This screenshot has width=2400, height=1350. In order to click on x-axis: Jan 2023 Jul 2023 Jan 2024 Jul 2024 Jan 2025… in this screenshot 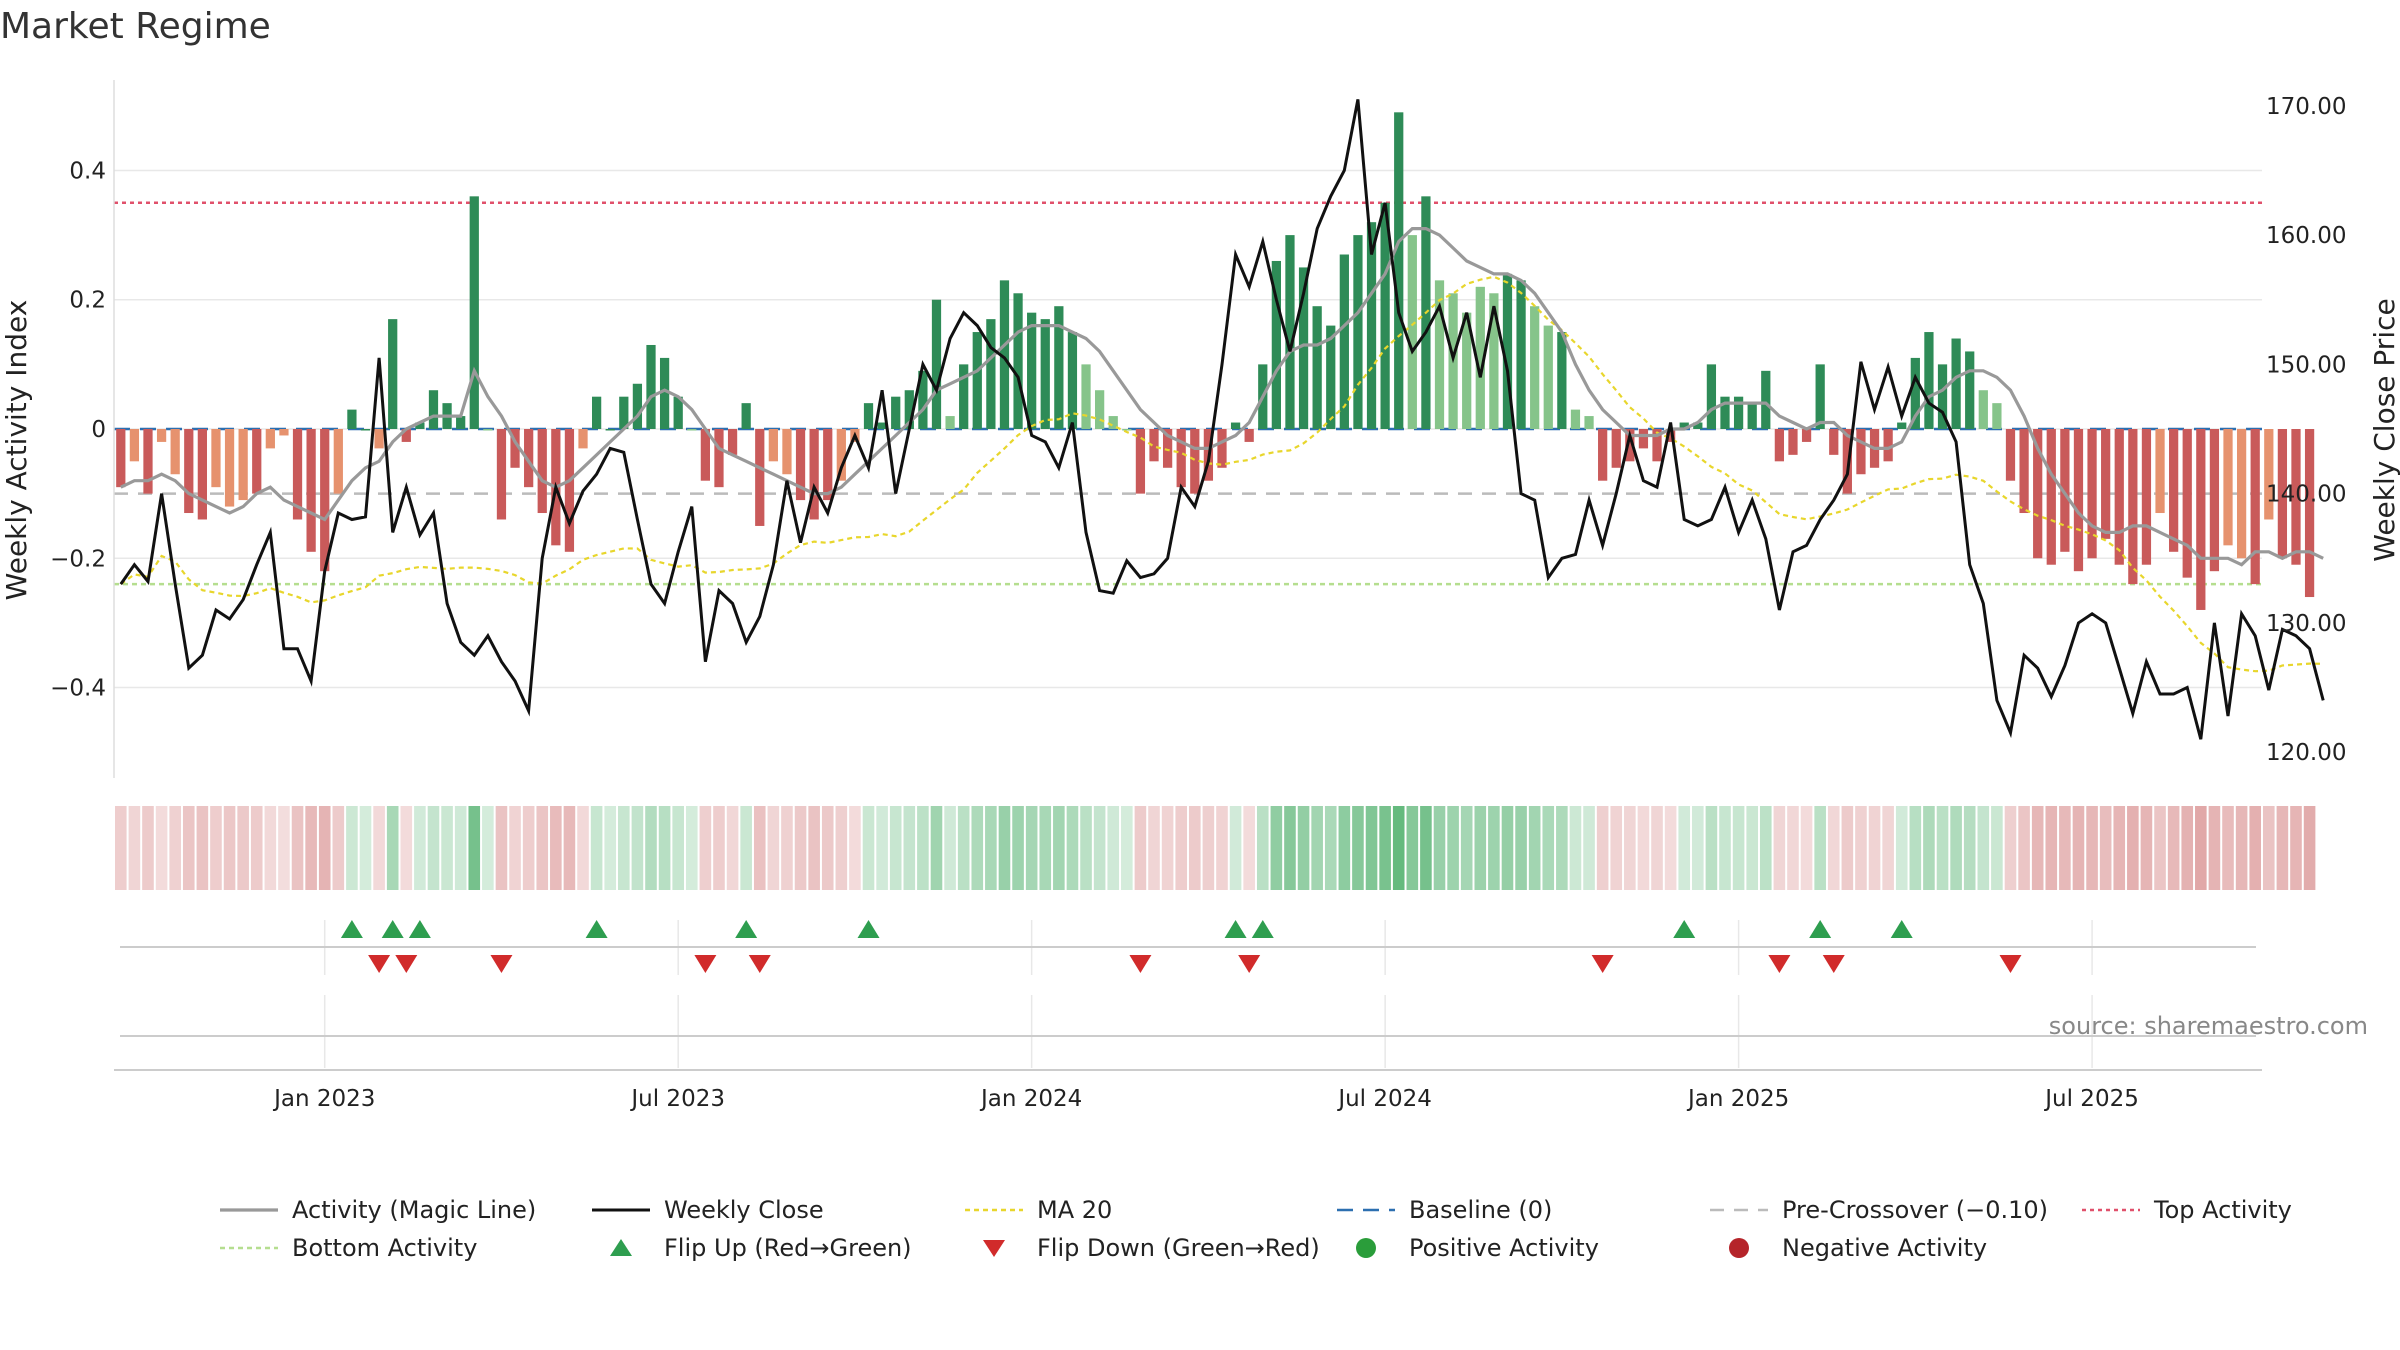, I will do `click(1188, 1090)`.